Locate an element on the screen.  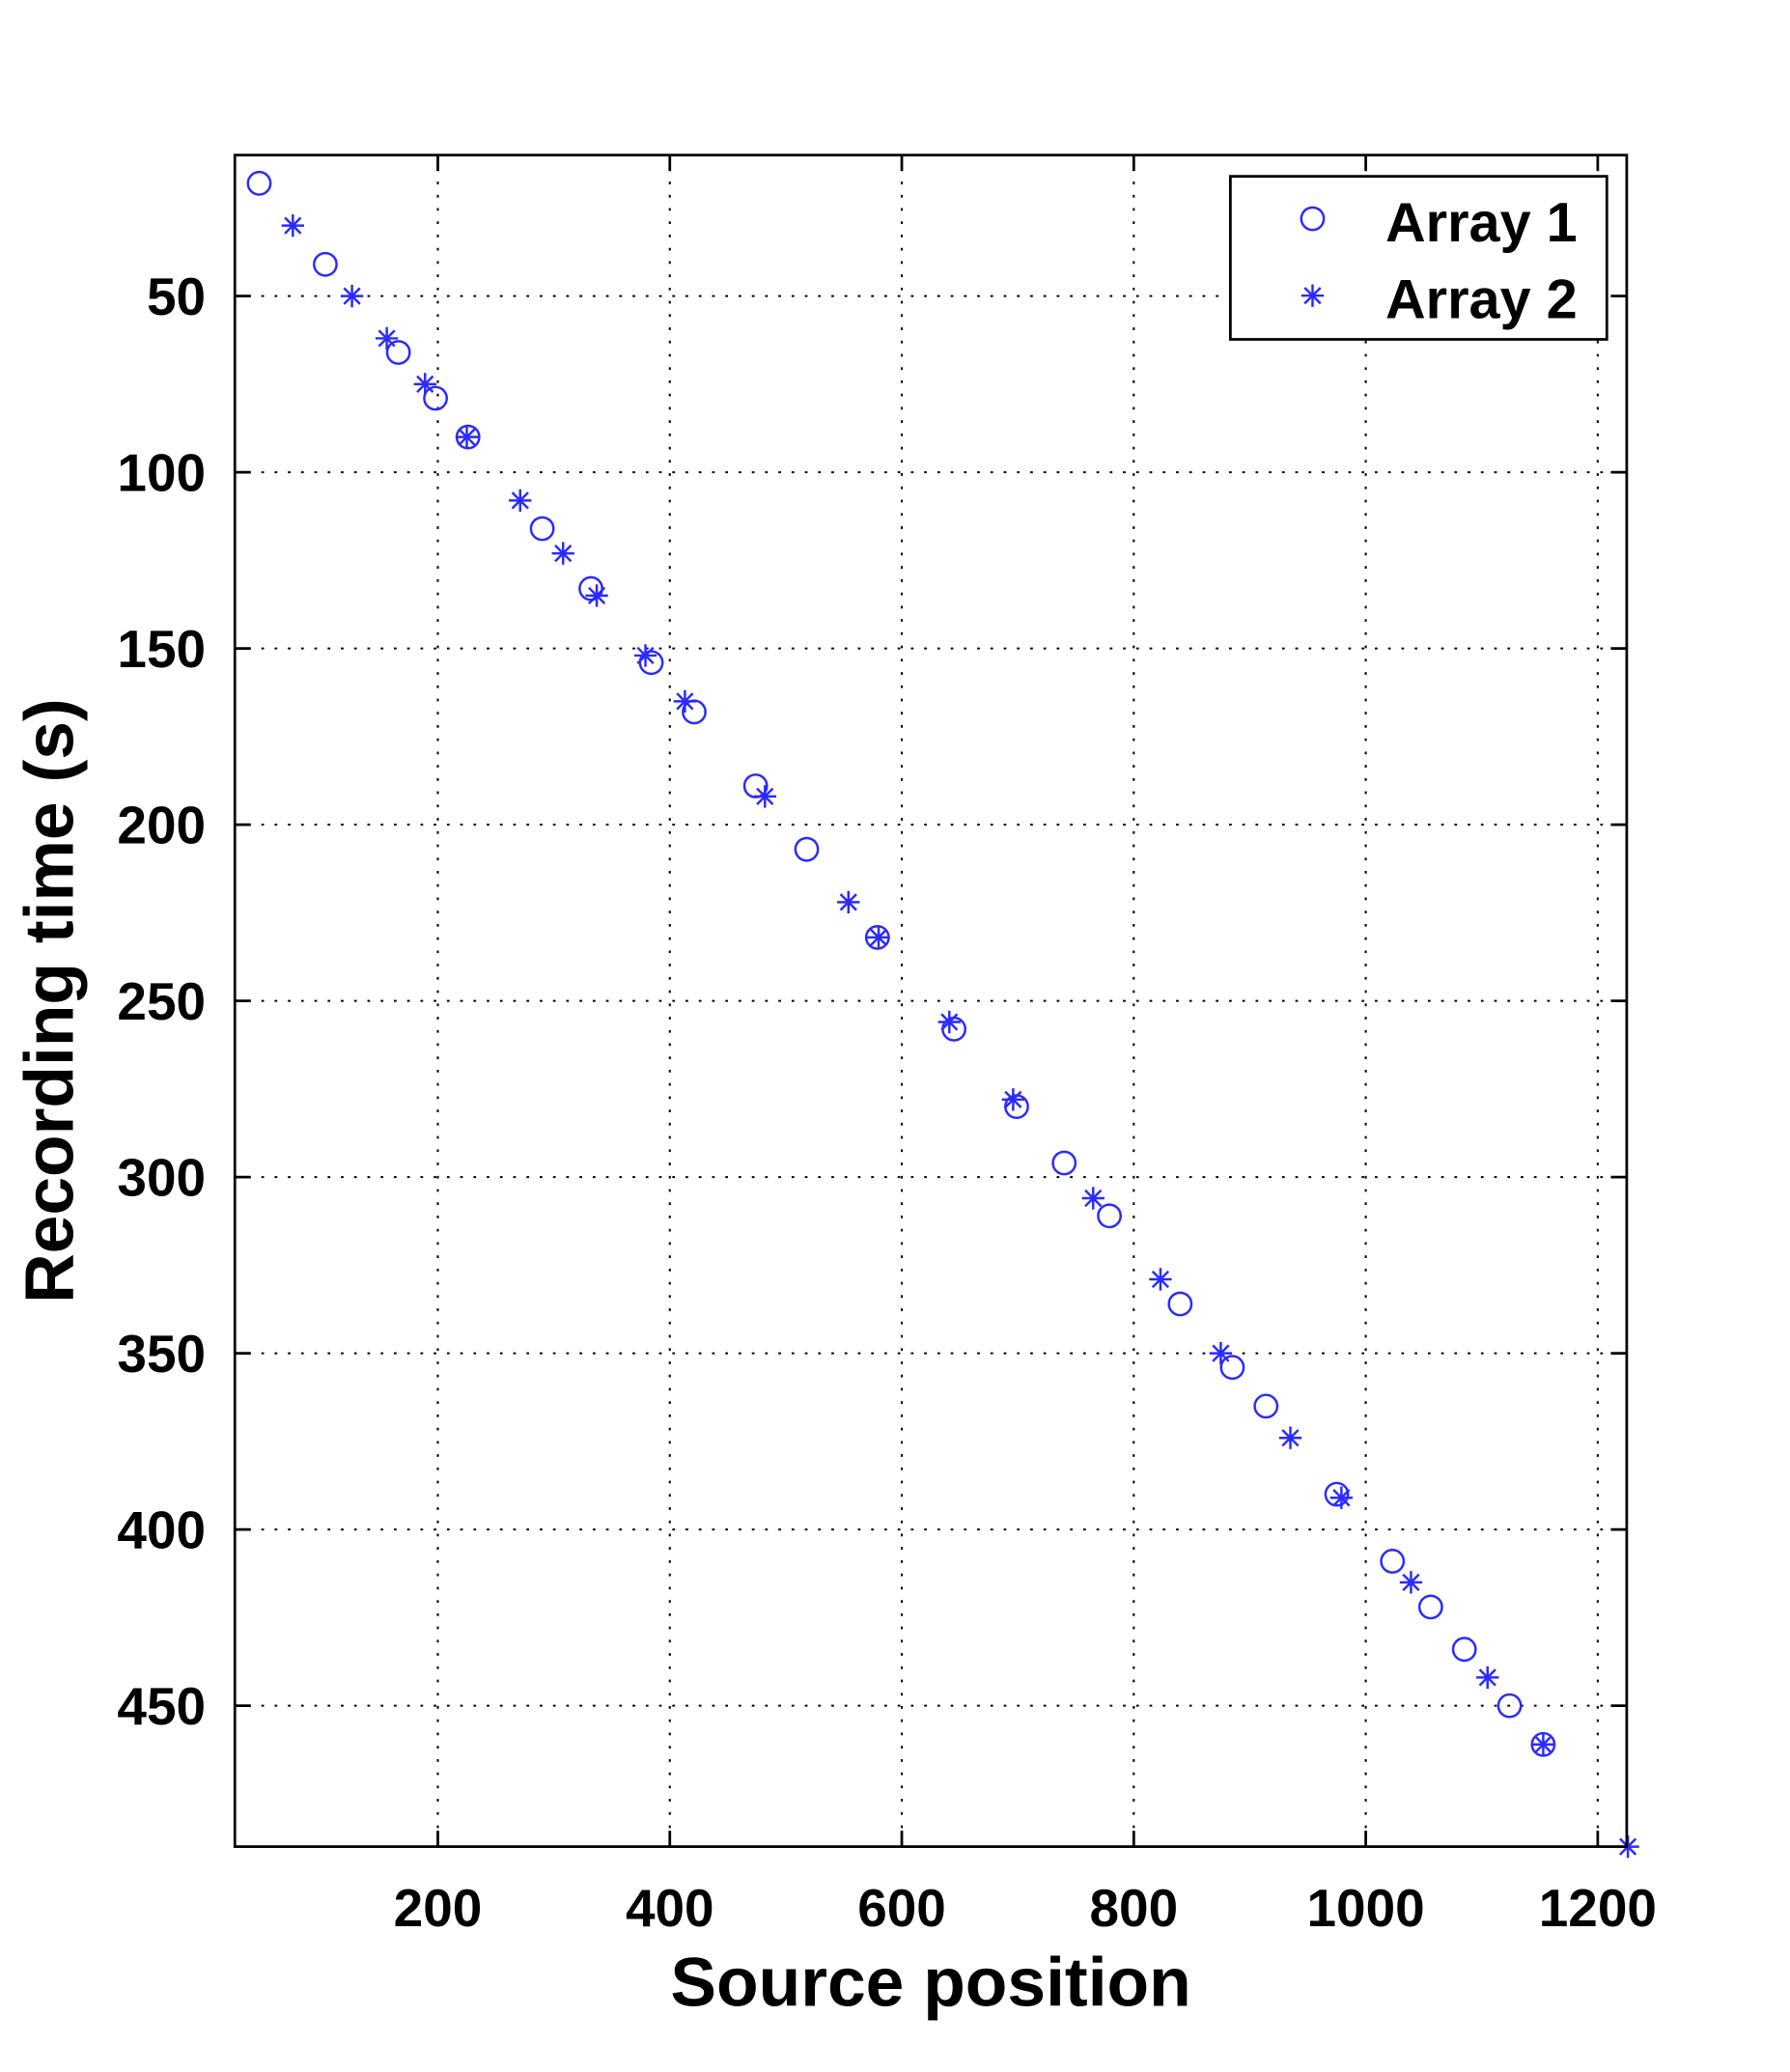
y-tick-label: 300 is located at coordinates (161, 1177).